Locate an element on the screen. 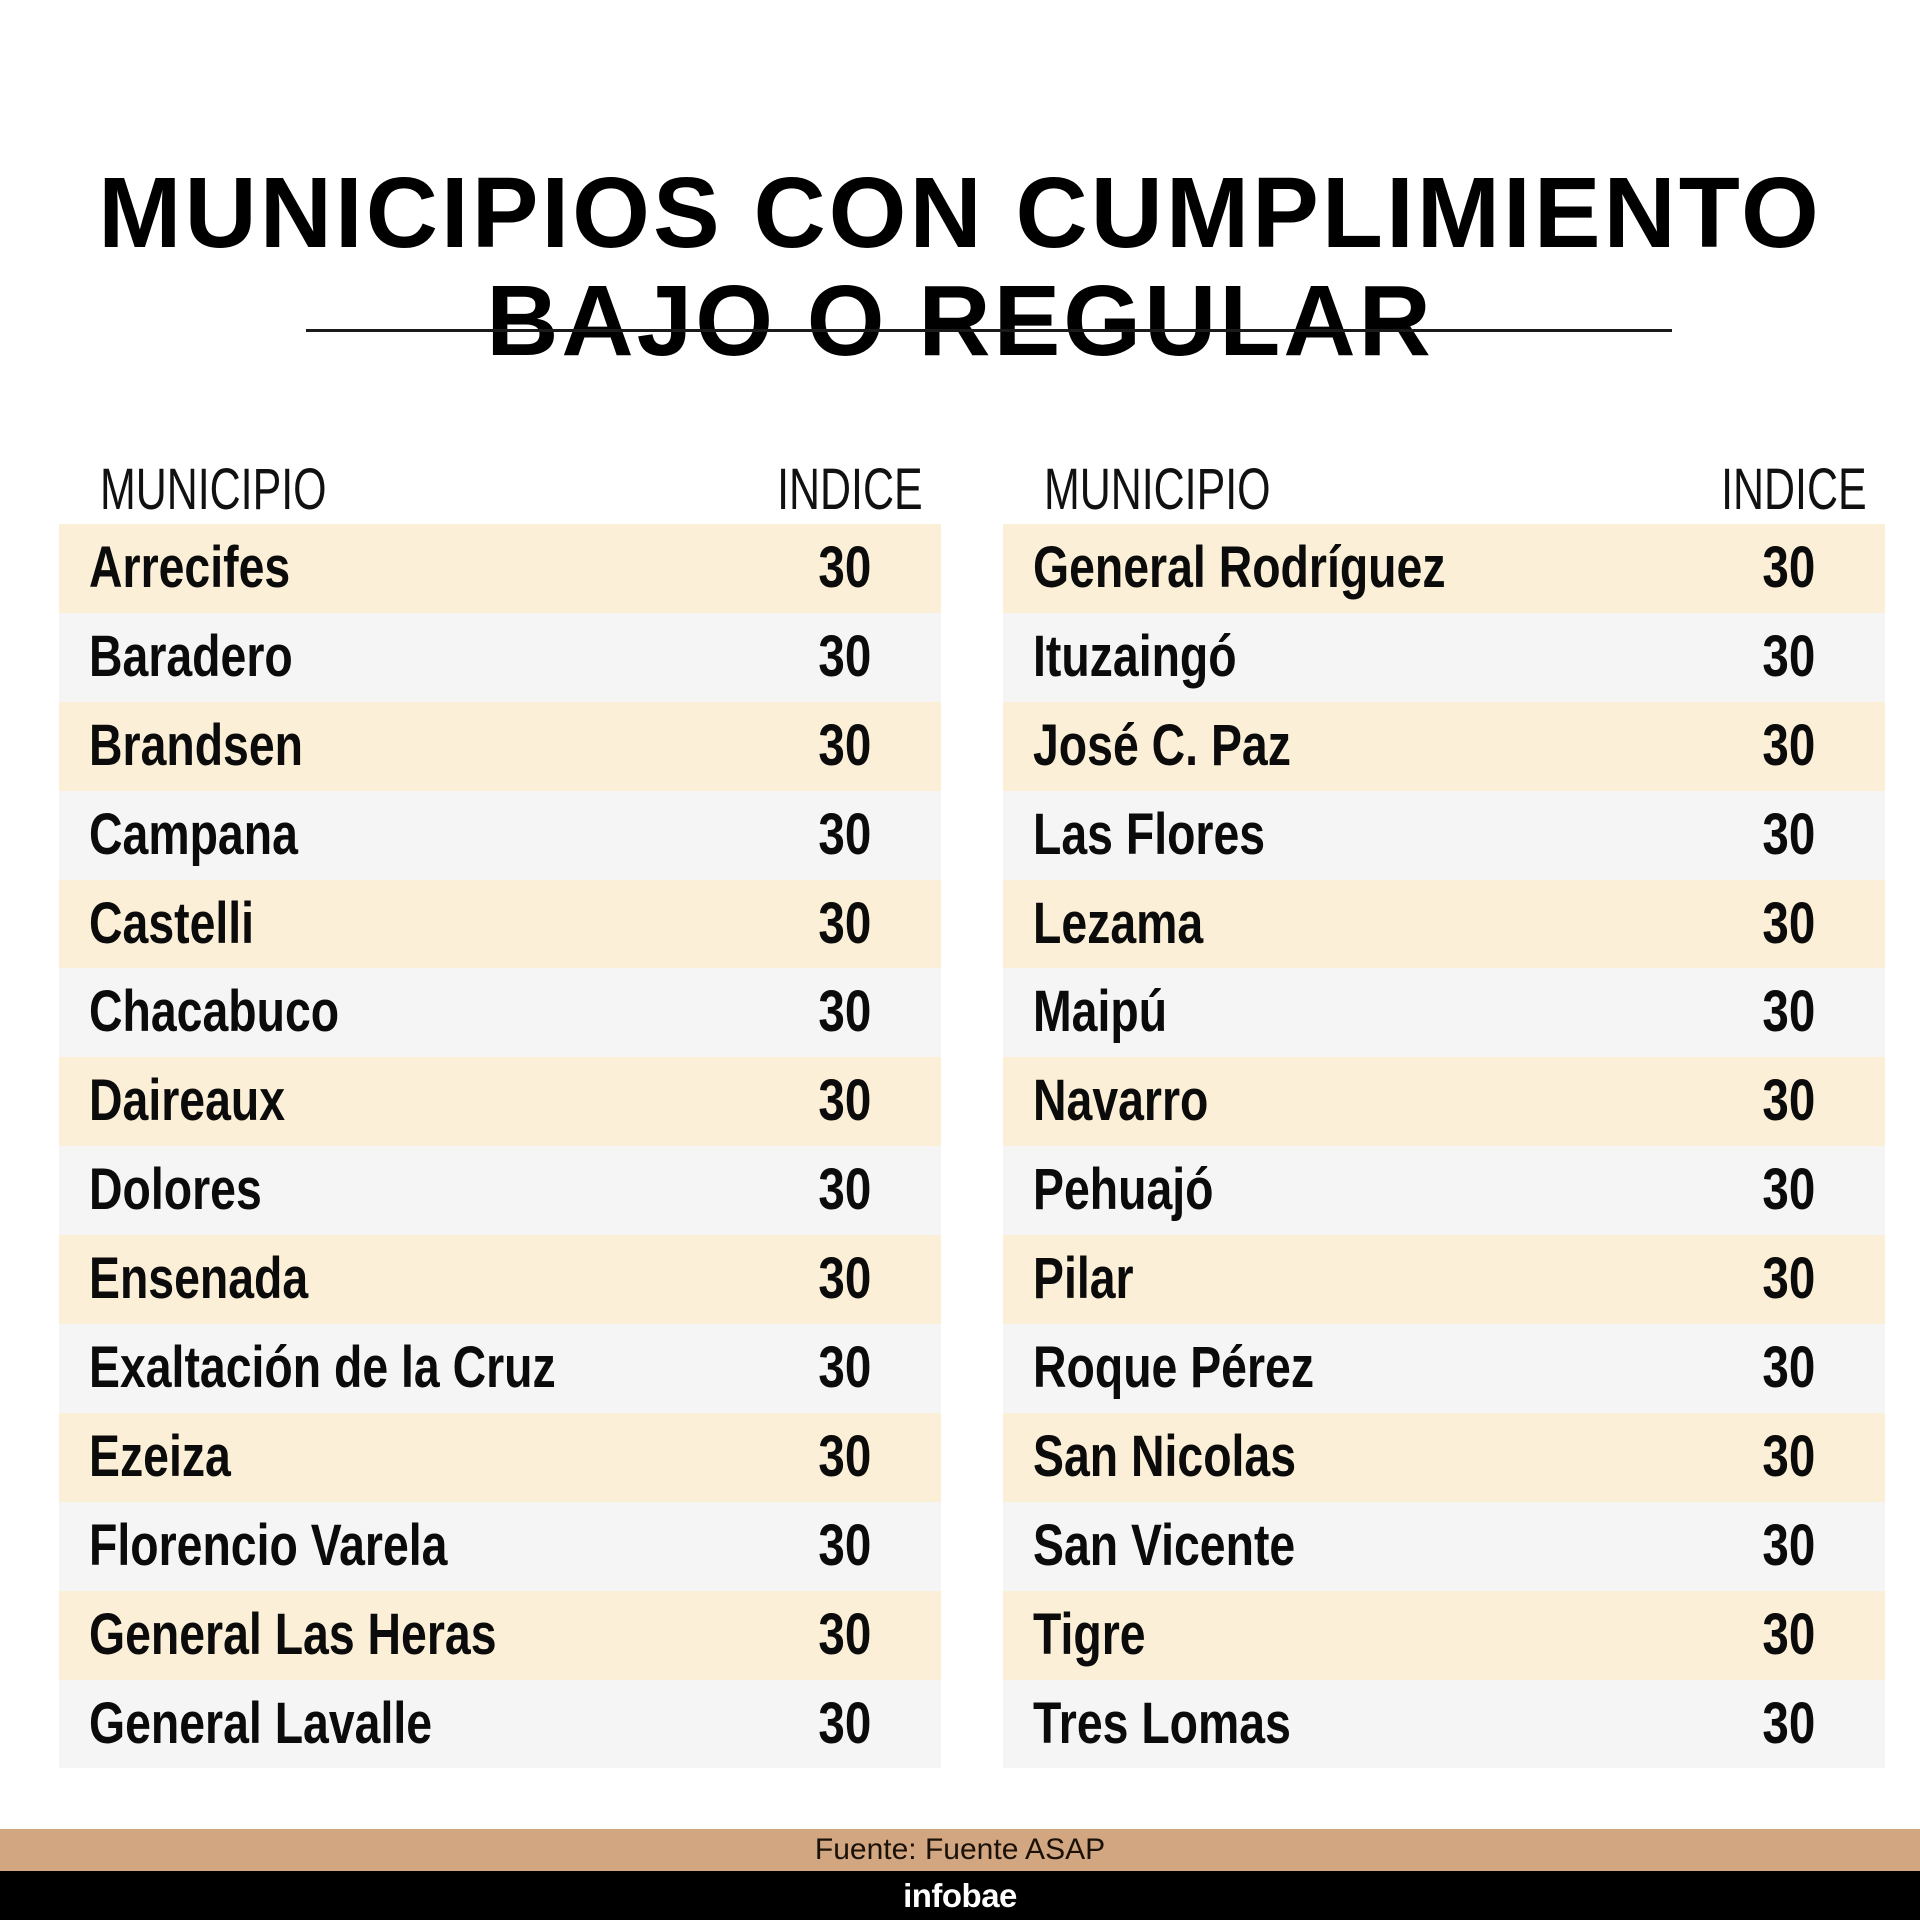  municipio-name: Castelli is located at coordinates (172, 923).